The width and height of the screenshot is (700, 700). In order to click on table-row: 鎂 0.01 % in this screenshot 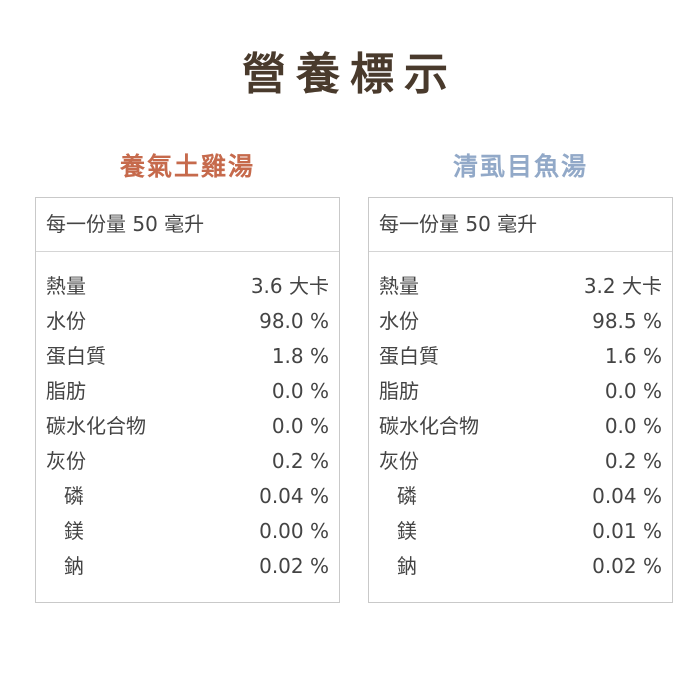, I will do `click(520, 531)`.